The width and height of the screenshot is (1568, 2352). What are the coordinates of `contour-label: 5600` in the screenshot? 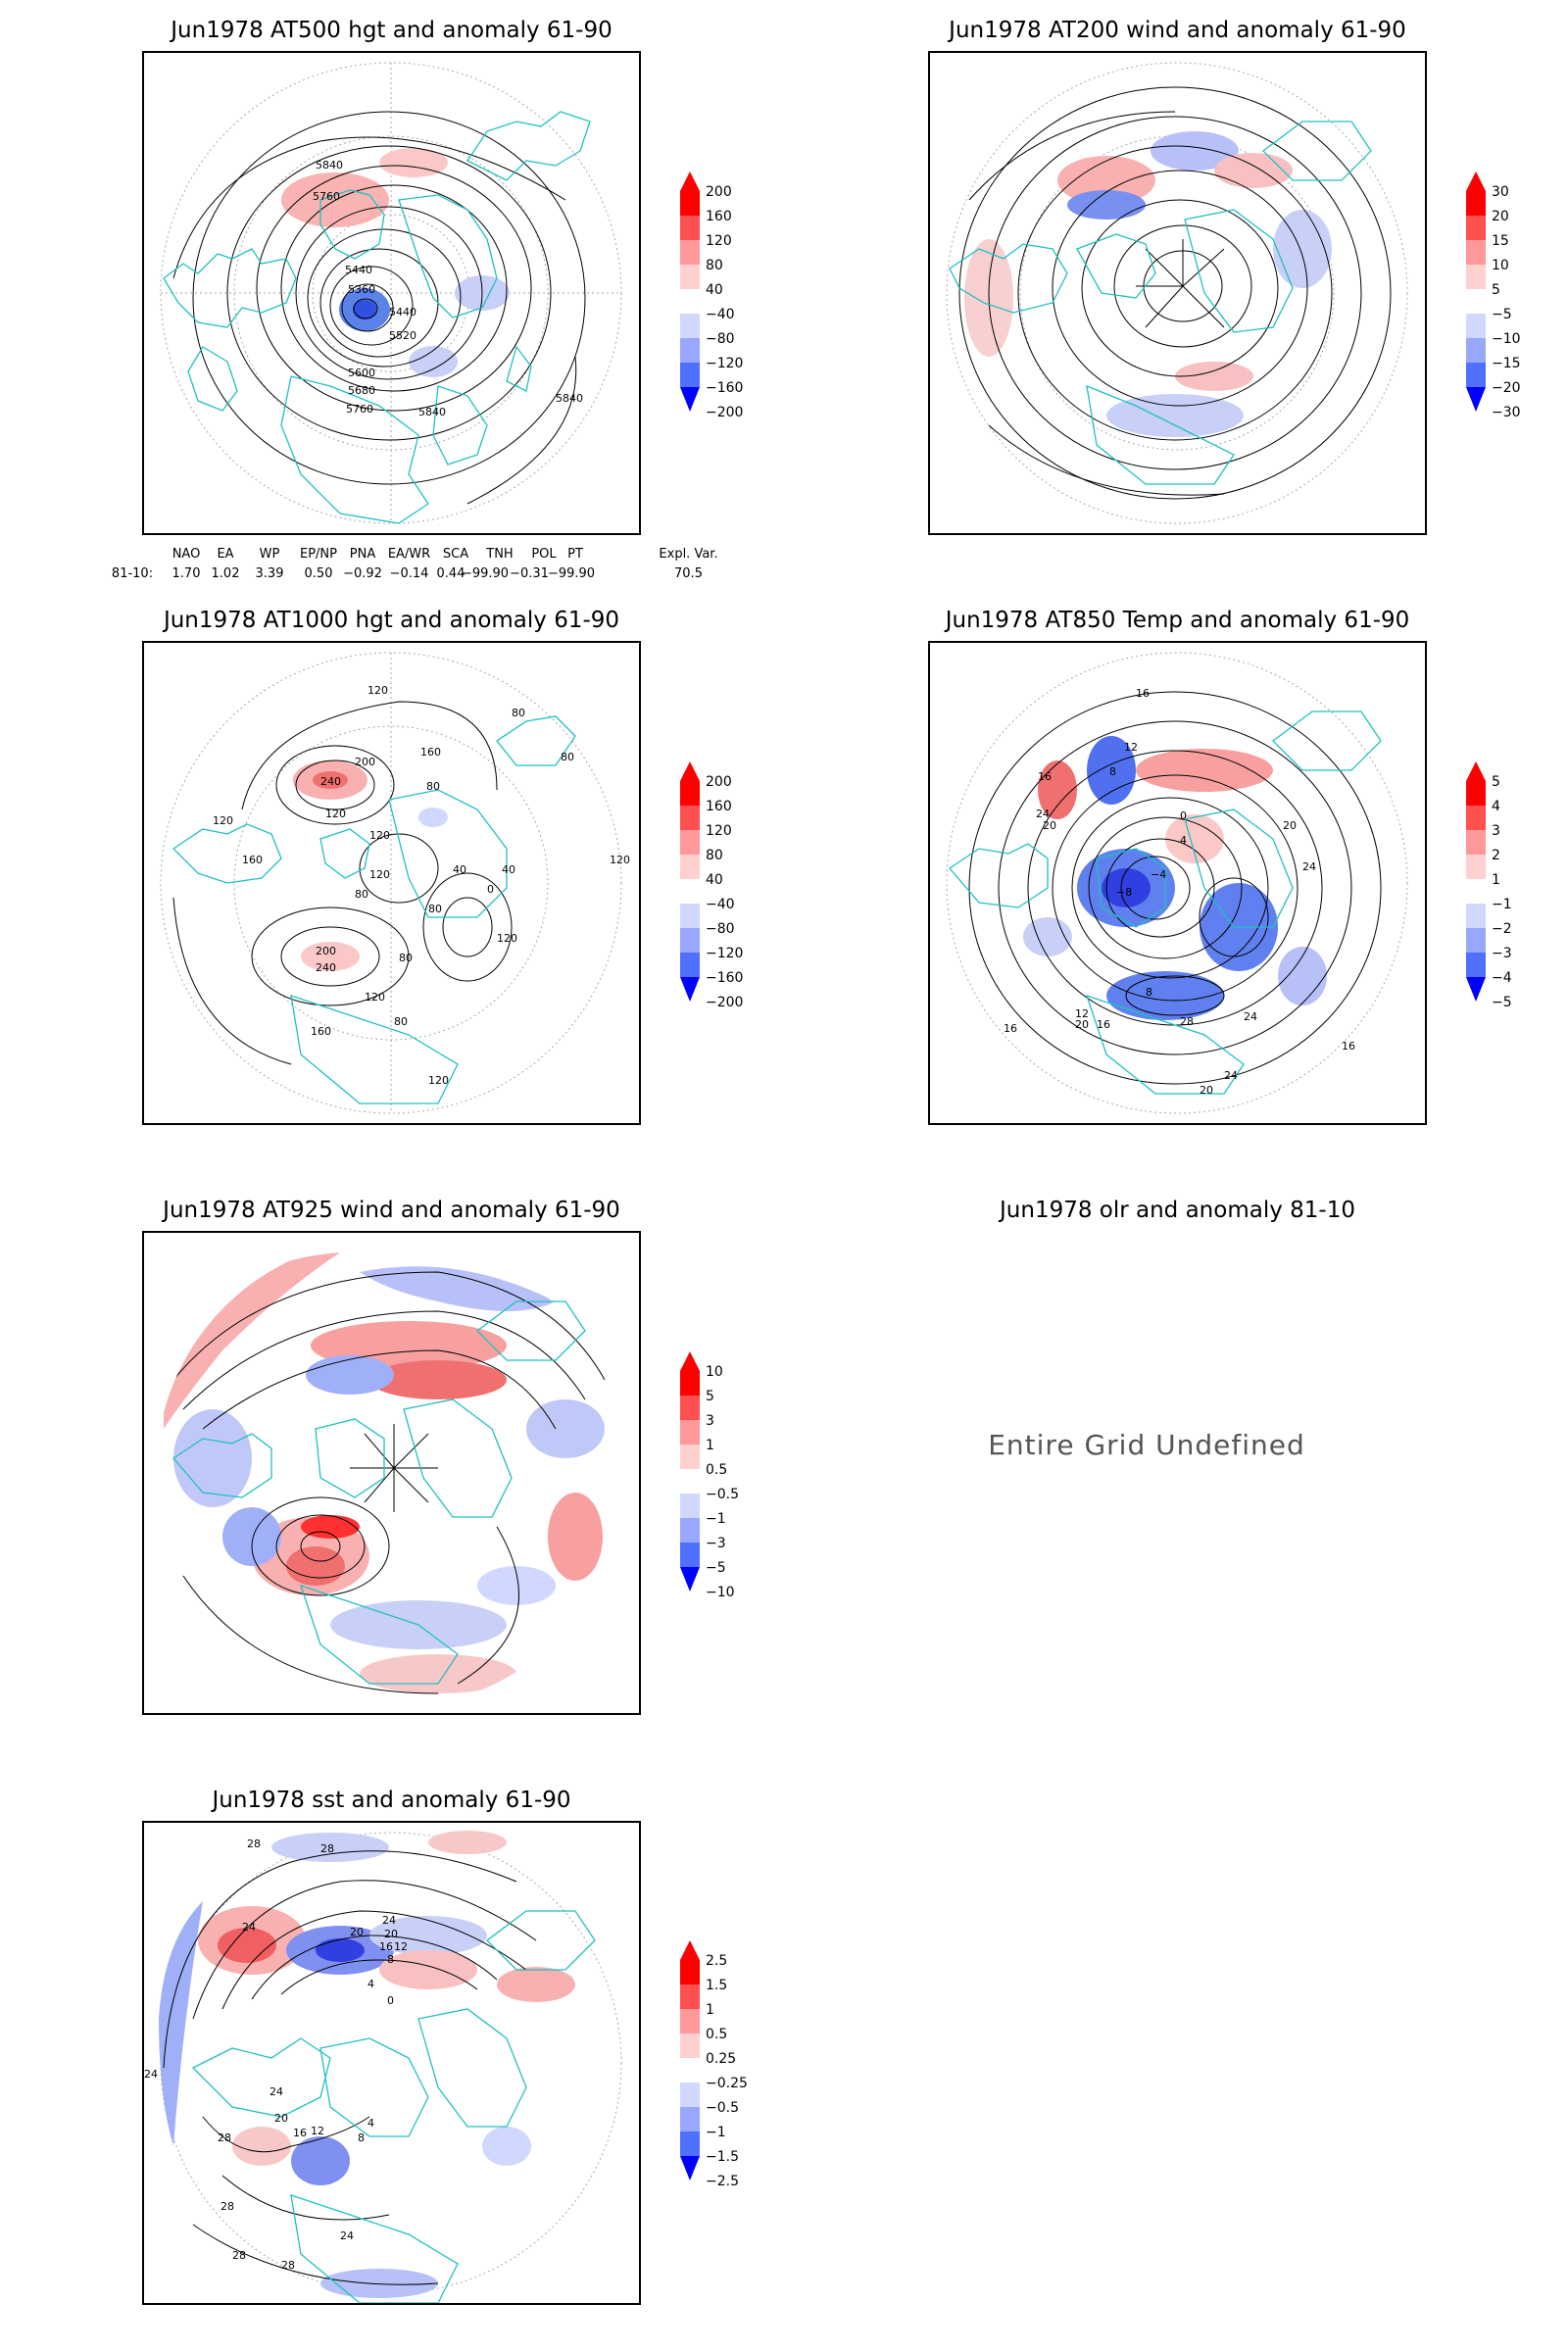 It's located at (361, 373).